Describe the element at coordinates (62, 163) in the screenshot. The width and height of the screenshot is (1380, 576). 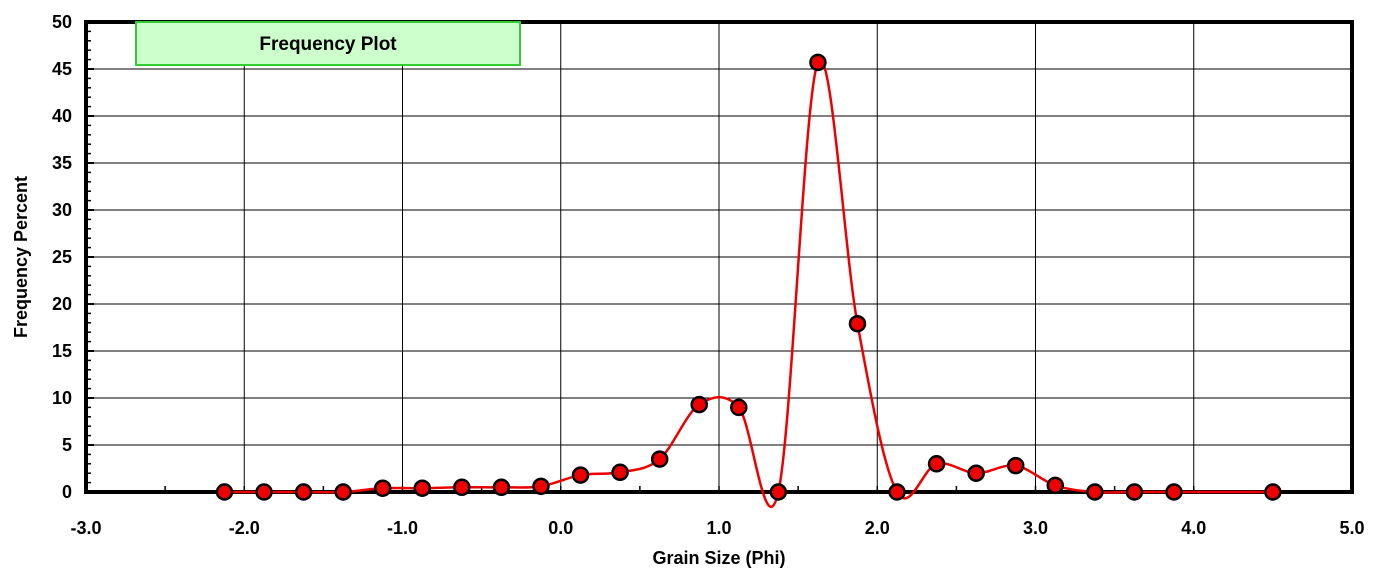
I see `y-tick-label: 35` at that location.